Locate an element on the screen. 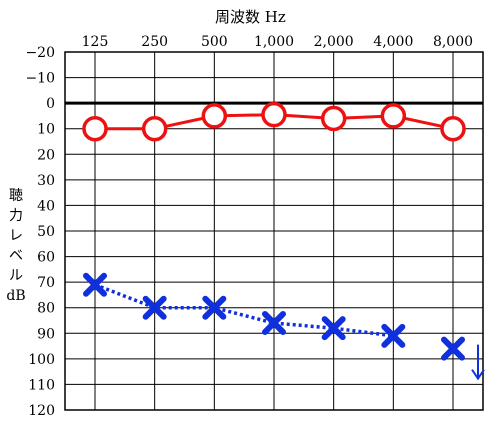  y-tick-label: −10 is located at coordinates (40, 79).